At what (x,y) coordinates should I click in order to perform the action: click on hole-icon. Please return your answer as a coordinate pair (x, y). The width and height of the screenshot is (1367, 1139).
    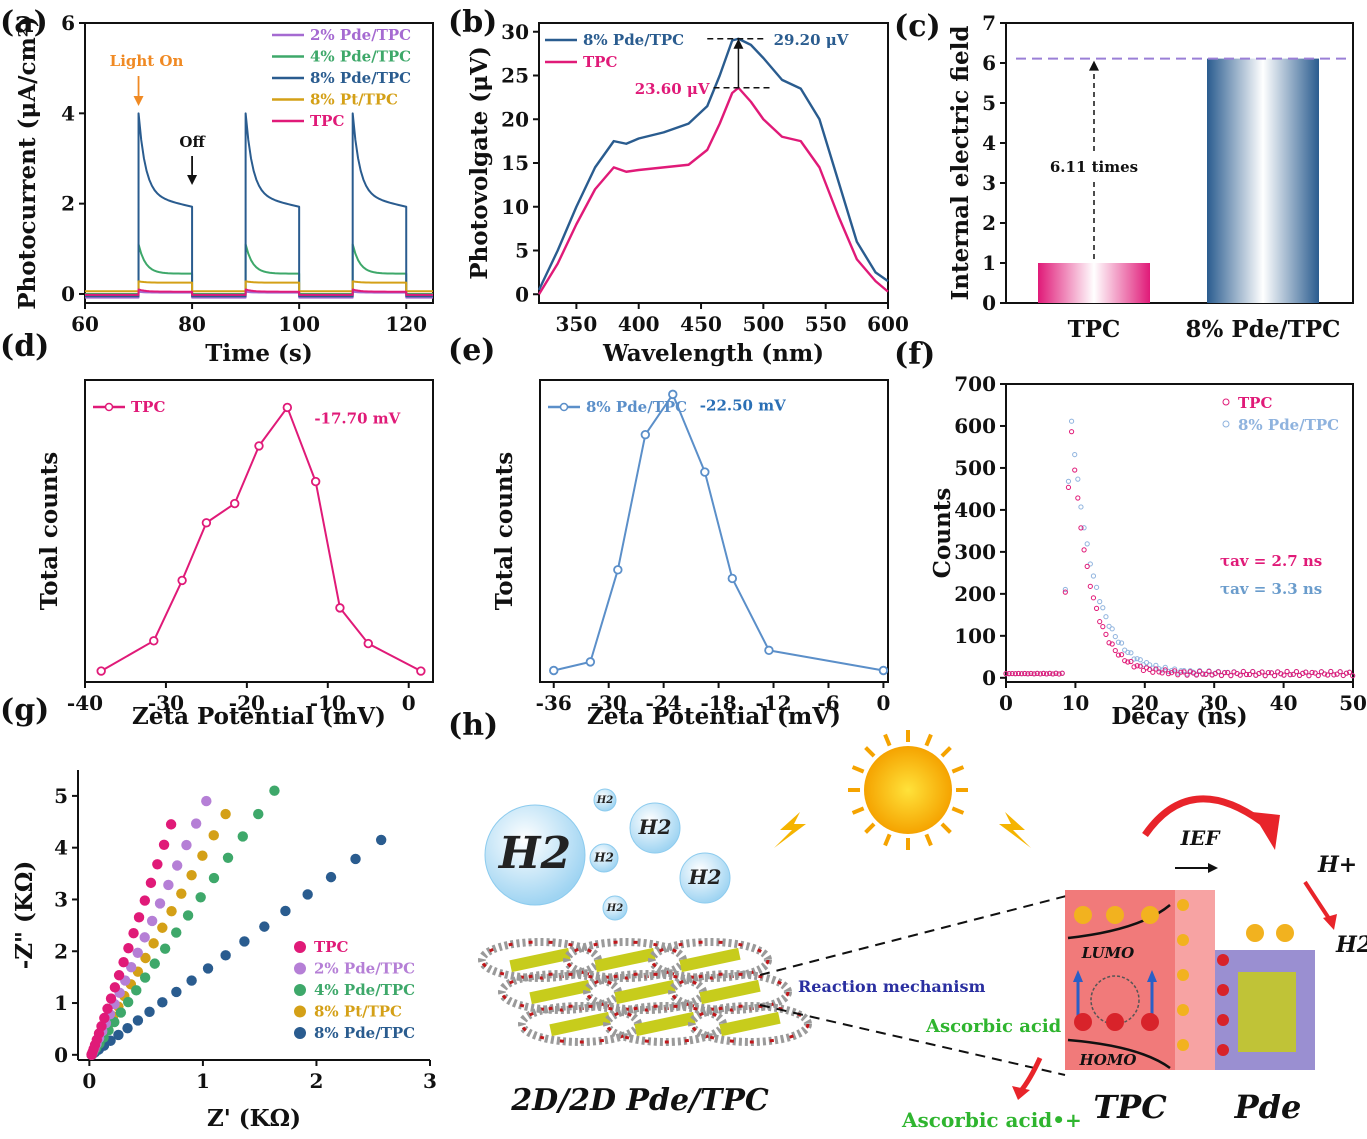
    Looking at the image, I should click on (1115, 1022).